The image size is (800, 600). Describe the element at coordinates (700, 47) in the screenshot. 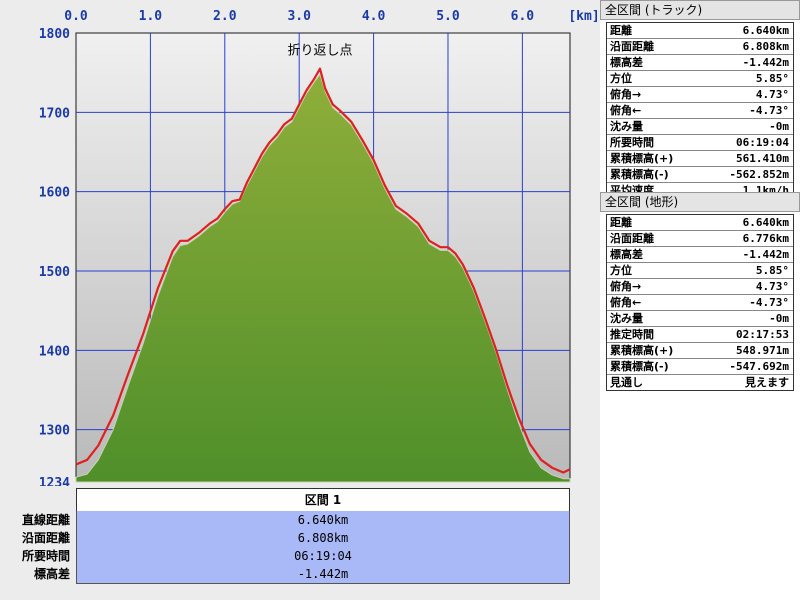

I see `stats-row: 沿面距離 6.808km` at that location.